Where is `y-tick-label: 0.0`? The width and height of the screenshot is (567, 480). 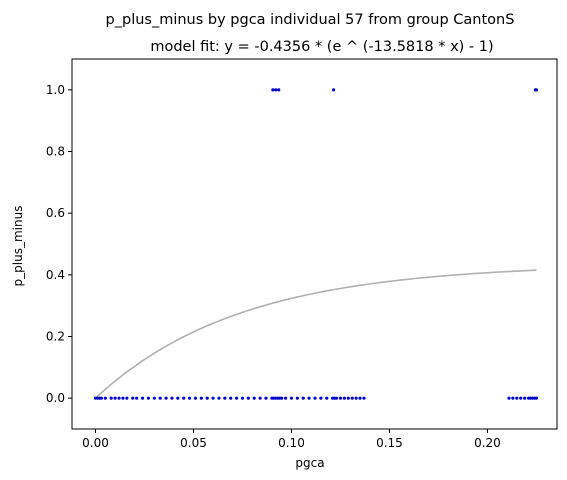
y-tick-label: 0.0 is located at coordinates (55, 398).